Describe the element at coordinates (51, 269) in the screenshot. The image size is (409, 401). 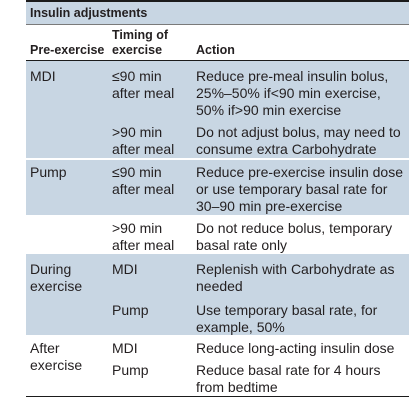
I see `row-during-pre-1: During` at that location.